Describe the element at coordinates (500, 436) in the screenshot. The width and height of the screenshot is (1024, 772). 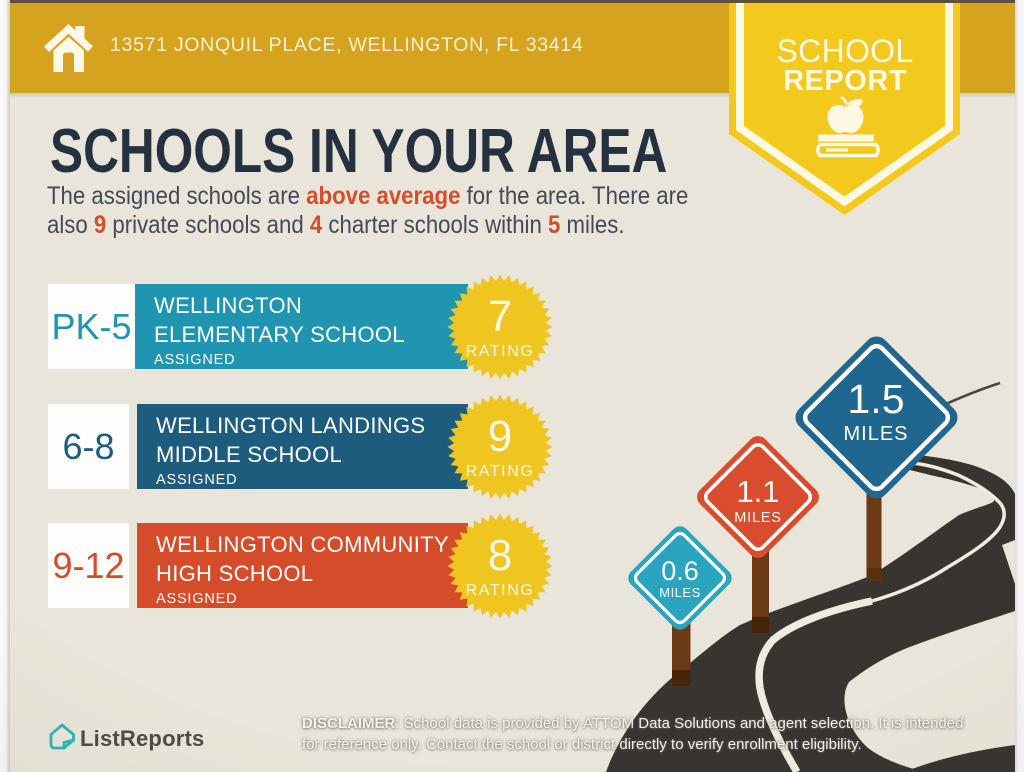
I see `svg-text: 9` at that location.